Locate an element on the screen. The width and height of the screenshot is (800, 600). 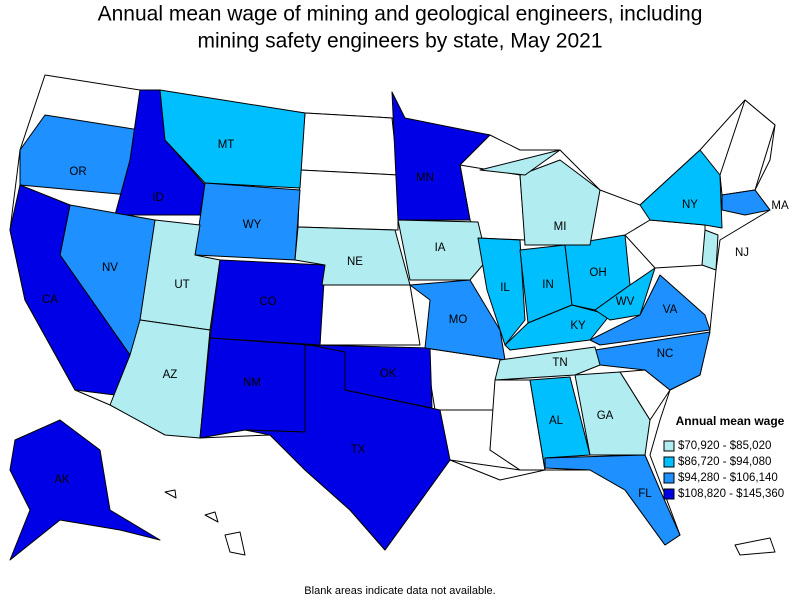
legend-title: Annual mean wage is located at coordinates (730, 421).